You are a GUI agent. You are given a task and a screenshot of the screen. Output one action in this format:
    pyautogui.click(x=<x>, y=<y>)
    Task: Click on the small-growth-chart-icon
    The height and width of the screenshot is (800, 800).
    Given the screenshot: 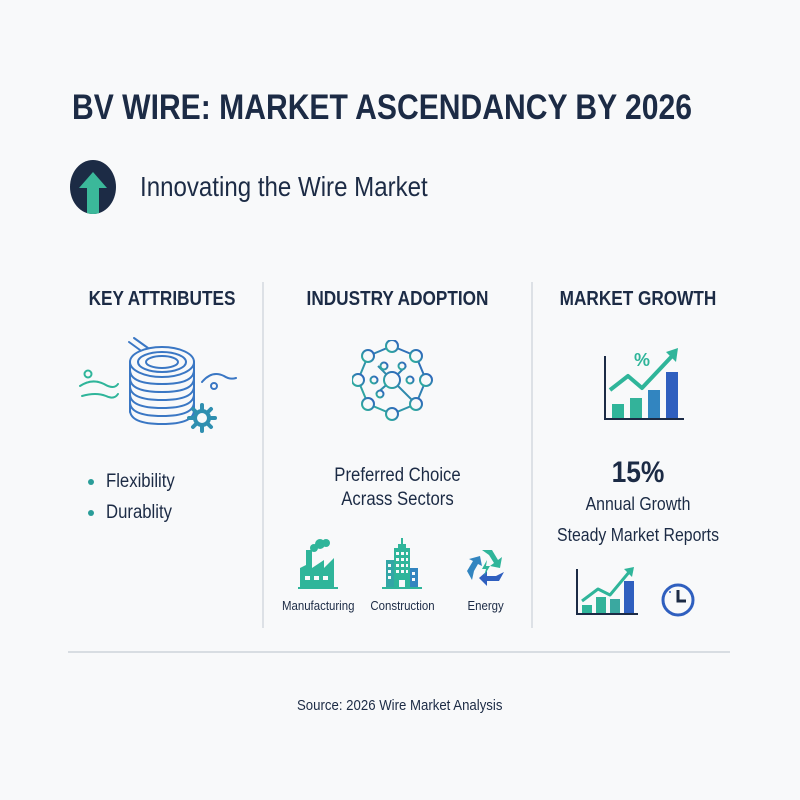 What is the action you would take?
    pyautogui.click(x=608, y=593)
    